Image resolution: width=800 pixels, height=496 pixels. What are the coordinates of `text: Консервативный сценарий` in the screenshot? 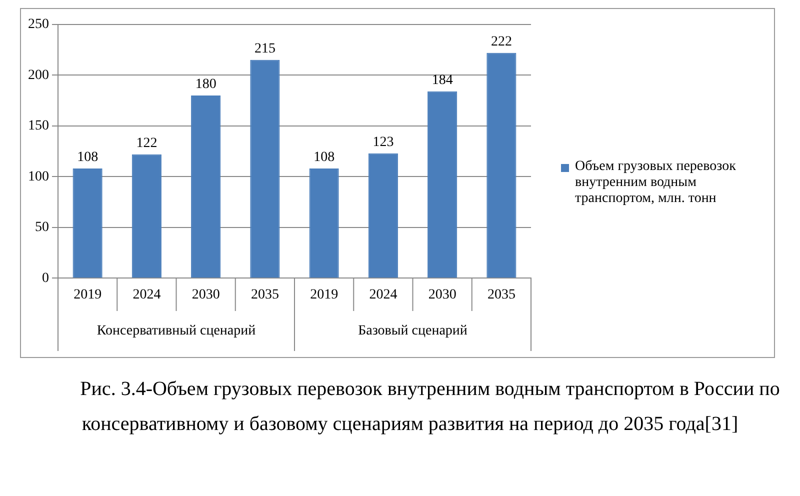 It's located at (176, 331).